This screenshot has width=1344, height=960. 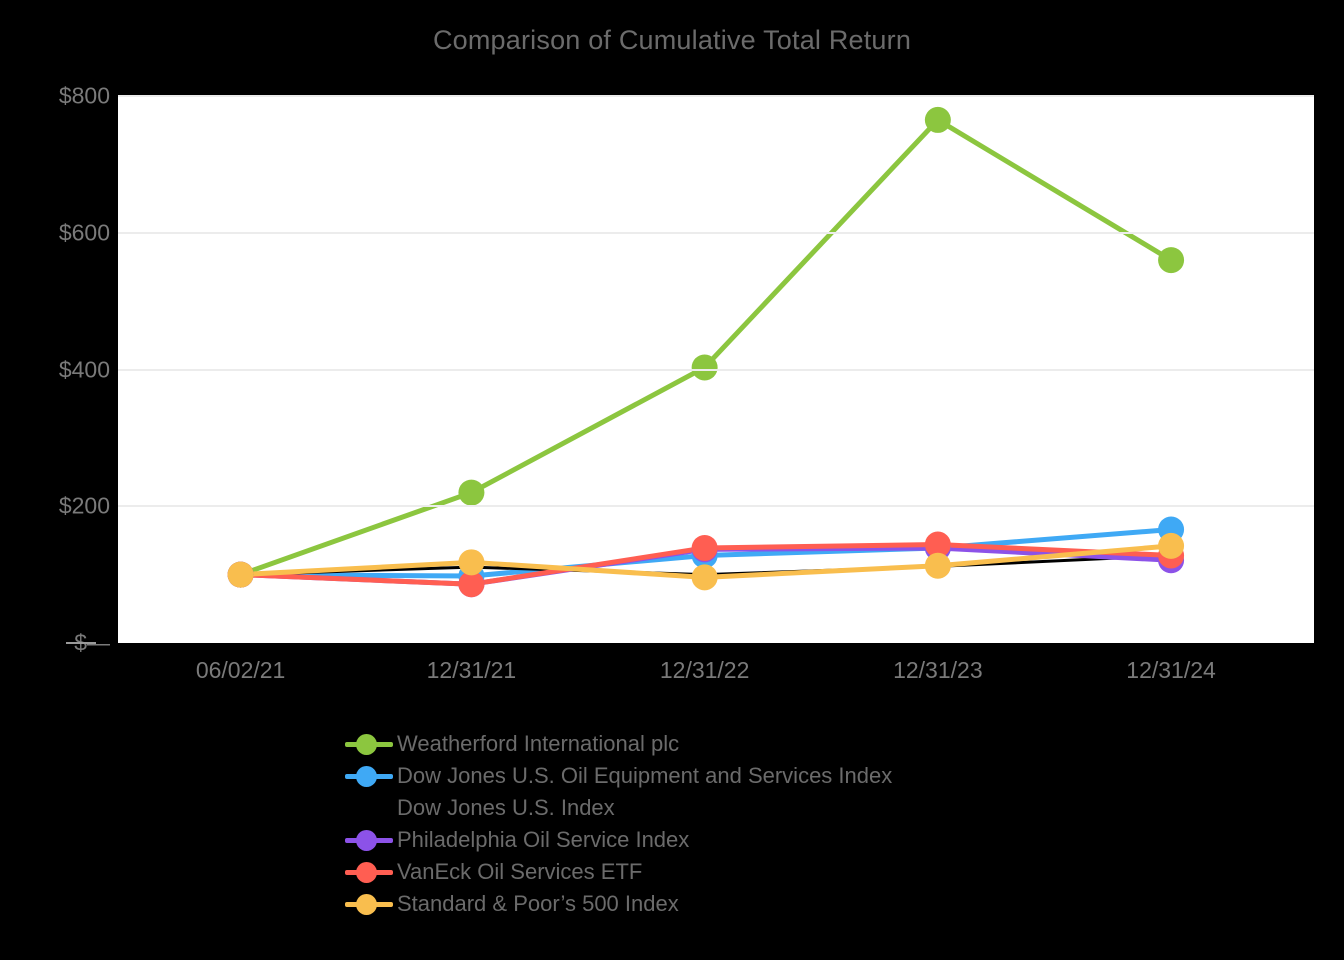 I want to click on legend-item-label: Standard & Poor’s 500 Index, so click(x=538, y=903).